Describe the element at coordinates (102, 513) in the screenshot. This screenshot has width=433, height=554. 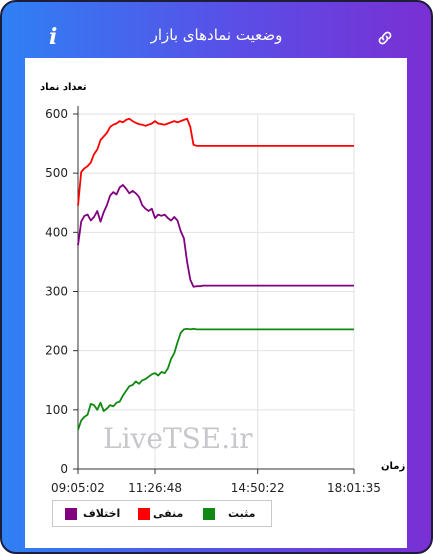
I see `legend-item-difference: اختلاف` at that location.